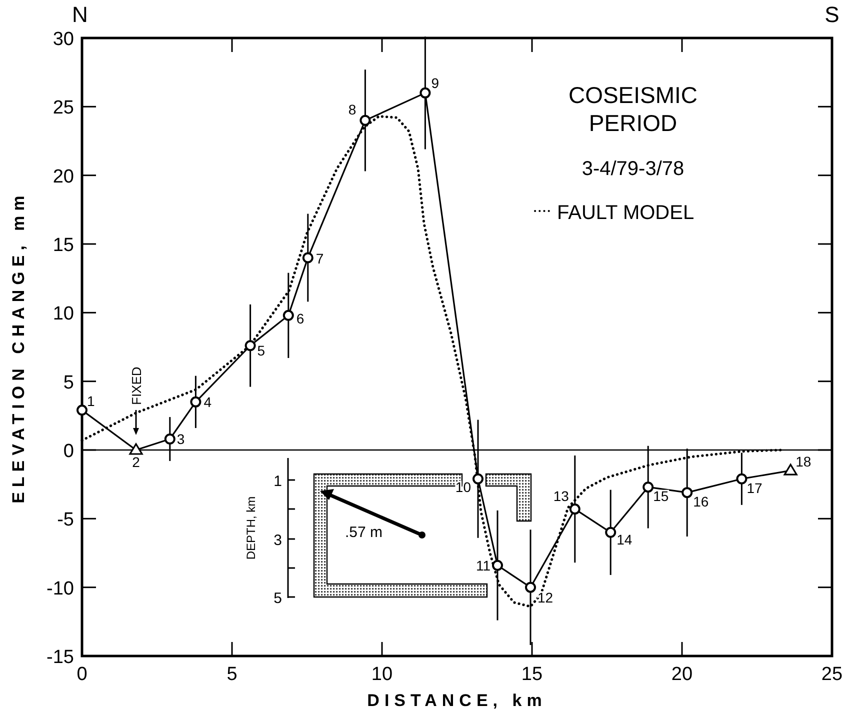 Image resolution: width=845 pixels, height=716 pixels. What do you see at coordinates (682, 674) in the screenshot?
I see `x-tick-label: 20` at bounding box center [682, 674].